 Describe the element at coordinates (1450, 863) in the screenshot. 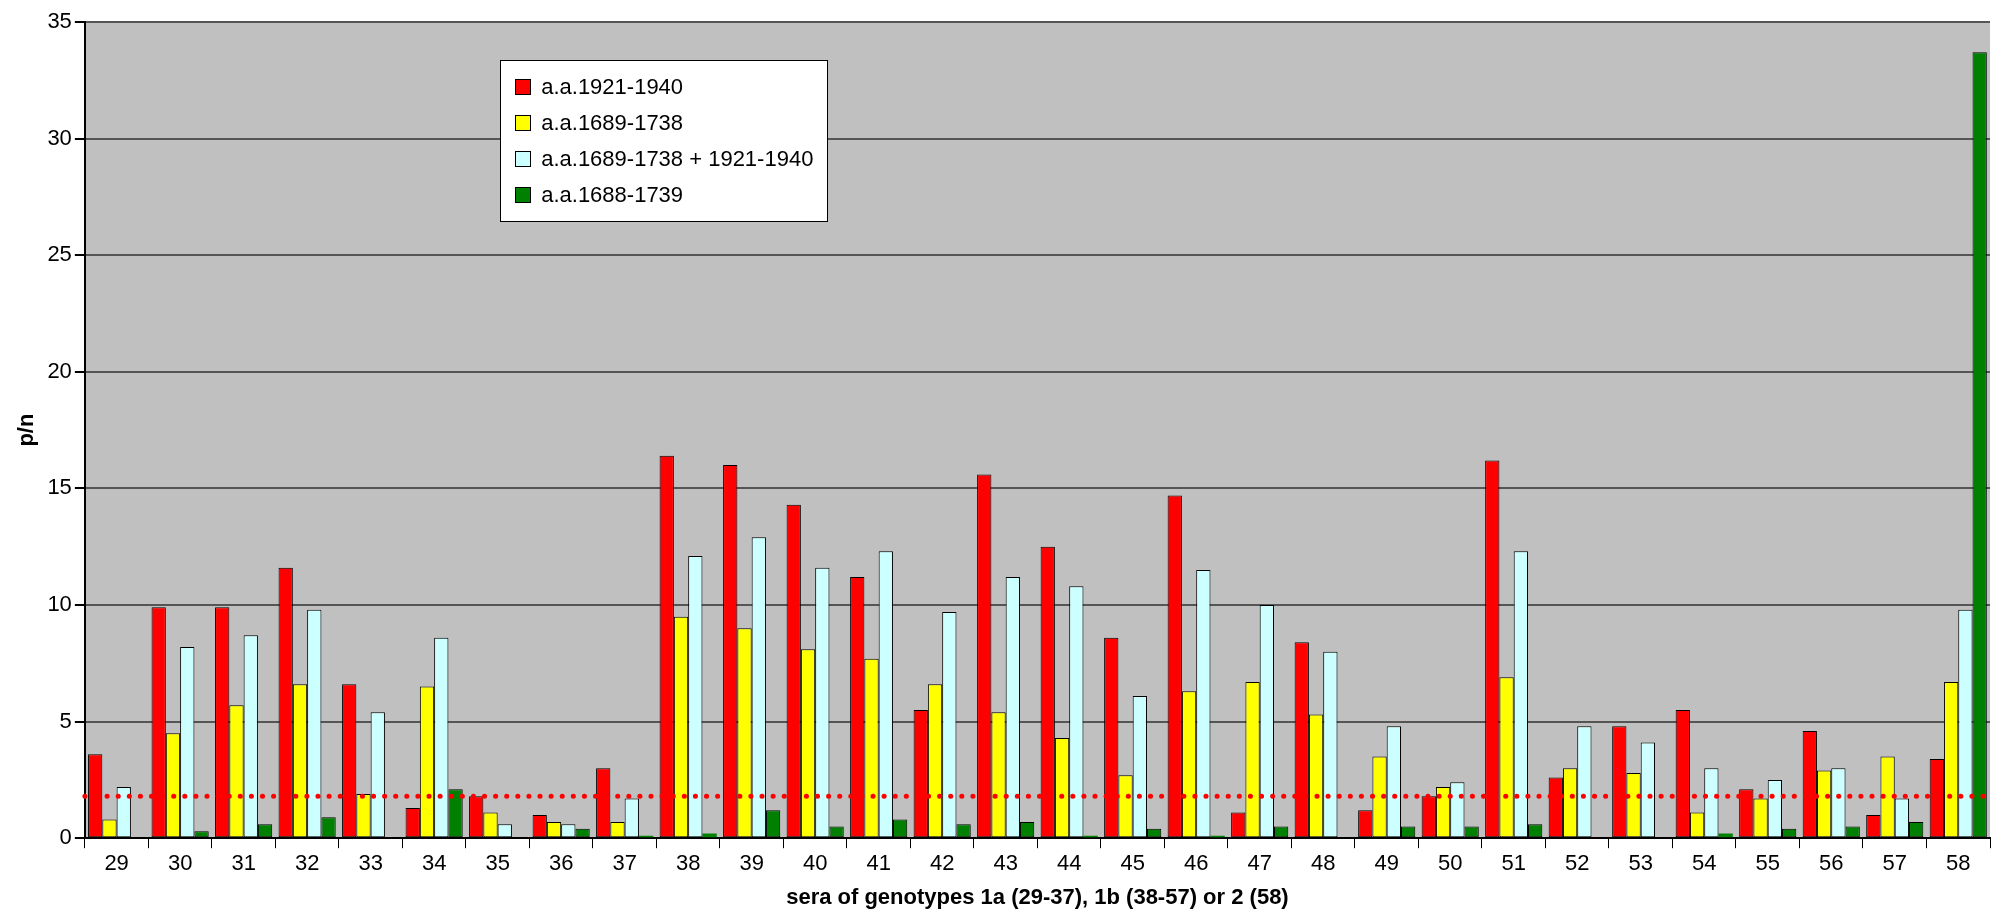

I see `x-tick-label: 50` at that location.